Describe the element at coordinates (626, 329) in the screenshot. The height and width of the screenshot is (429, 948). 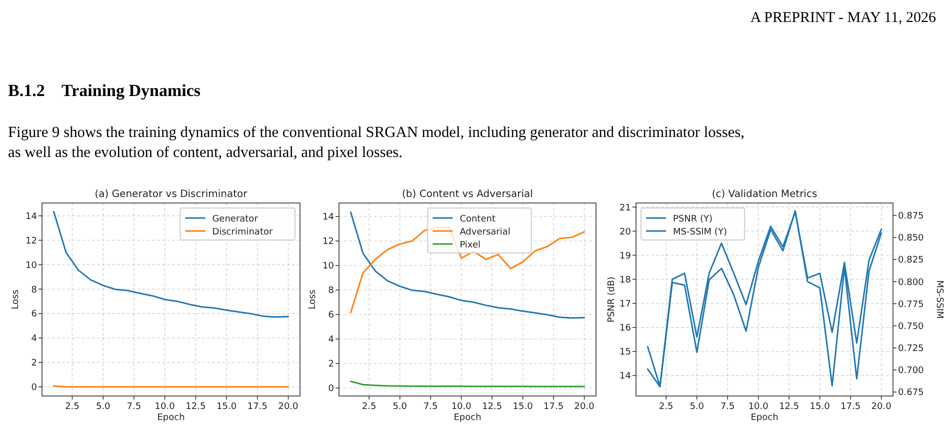
I see `y-tick-label: 16` at that location.